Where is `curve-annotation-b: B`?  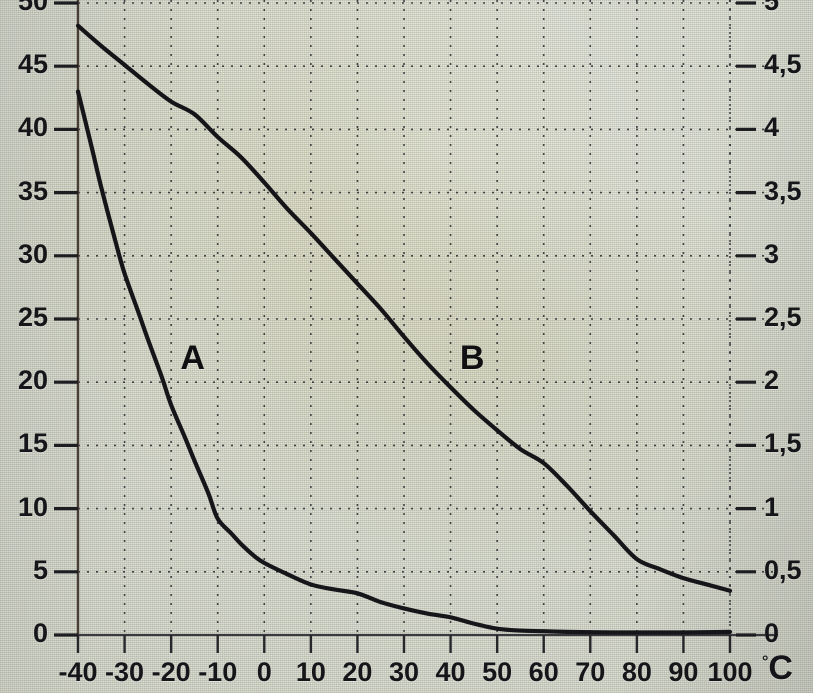 curve-annotation-b: B is located at coordinates (472, 358).